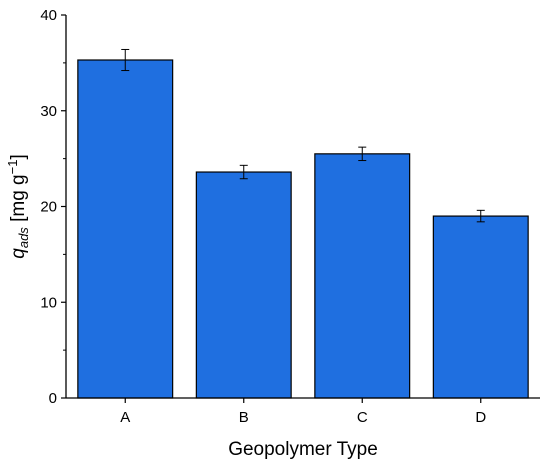 This screenshot has height=466, width=550. Describe the element at coordinates (48, 207) in the screenshot. I see `y-tick-label-20: 20` at that location.